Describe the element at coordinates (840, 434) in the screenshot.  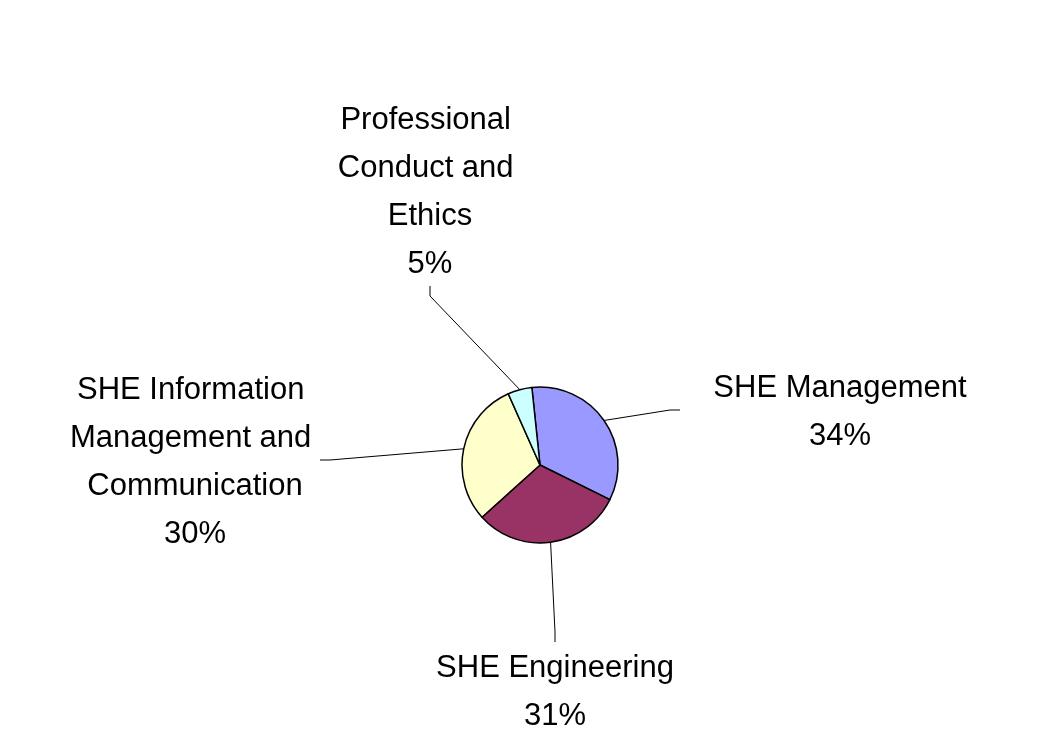
I see `data-label: 34%` at that location.